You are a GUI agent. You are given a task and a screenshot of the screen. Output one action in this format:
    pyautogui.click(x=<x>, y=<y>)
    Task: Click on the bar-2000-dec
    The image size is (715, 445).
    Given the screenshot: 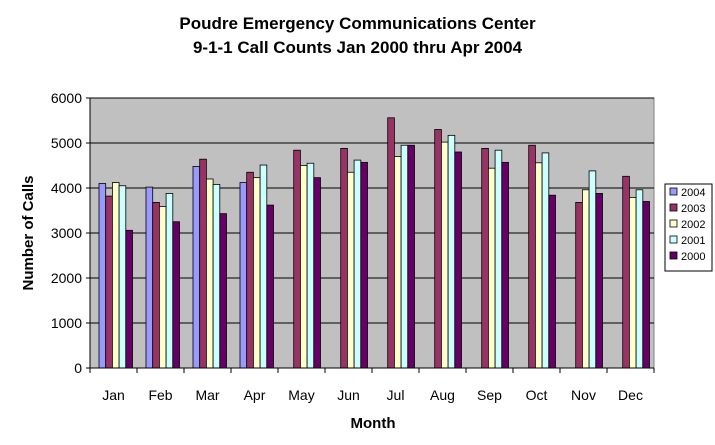 What is the action you would take?
    pyautogui.click(x=646, y=285)
    